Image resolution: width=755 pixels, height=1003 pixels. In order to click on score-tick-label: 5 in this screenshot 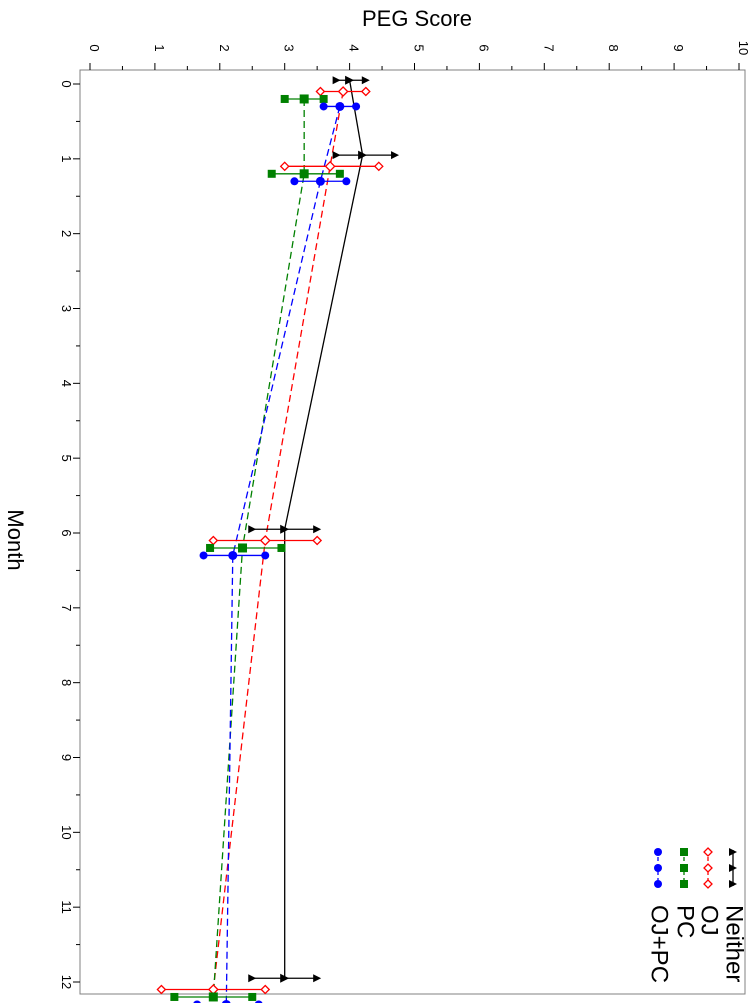, I will do `click(419, 47)`.